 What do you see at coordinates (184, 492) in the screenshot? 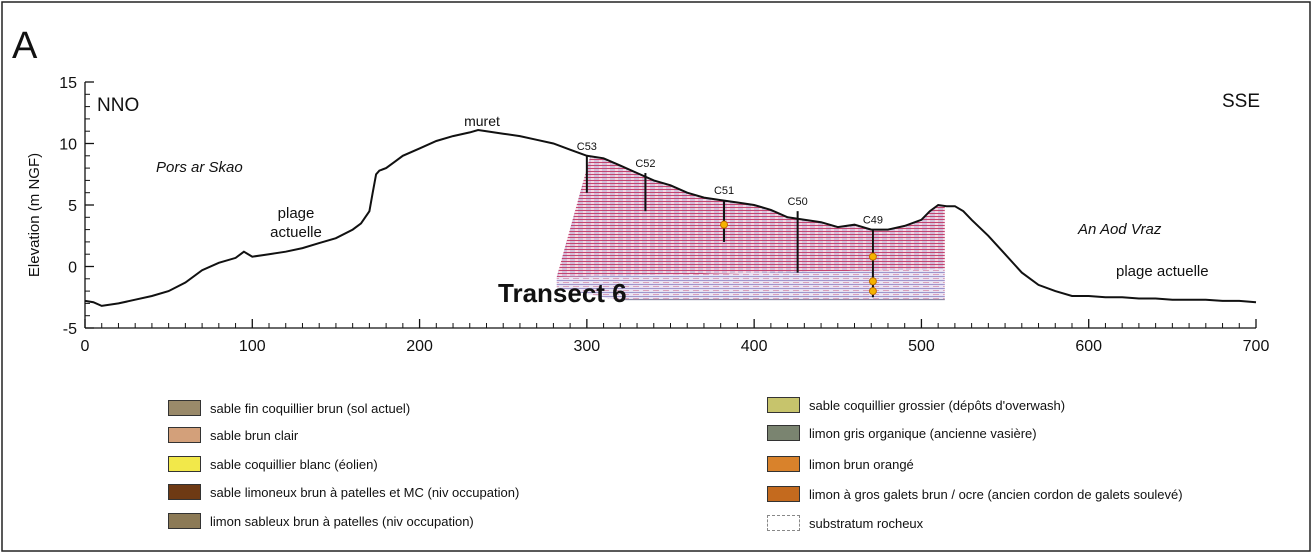
I see `legend-swatch-sable-limoneux` at bounding box center [184, 492].